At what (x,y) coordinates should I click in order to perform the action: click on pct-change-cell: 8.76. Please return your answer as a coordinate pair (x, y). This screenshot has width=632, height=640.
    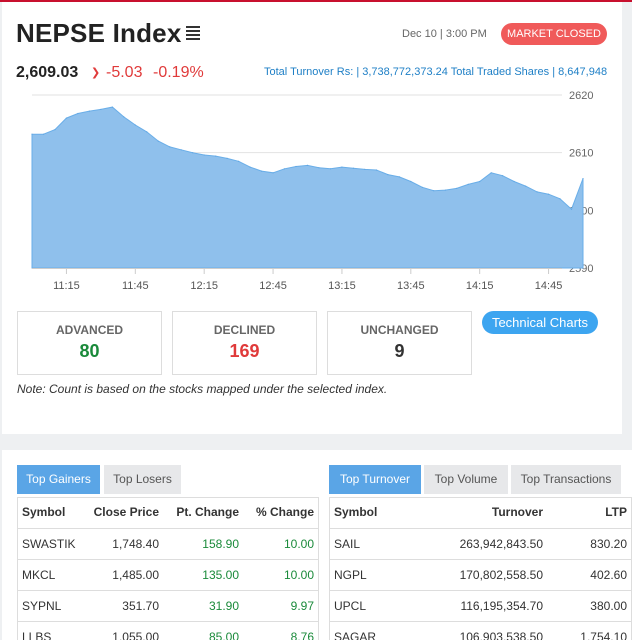
    Looking at the image, I should click on (281, 630).